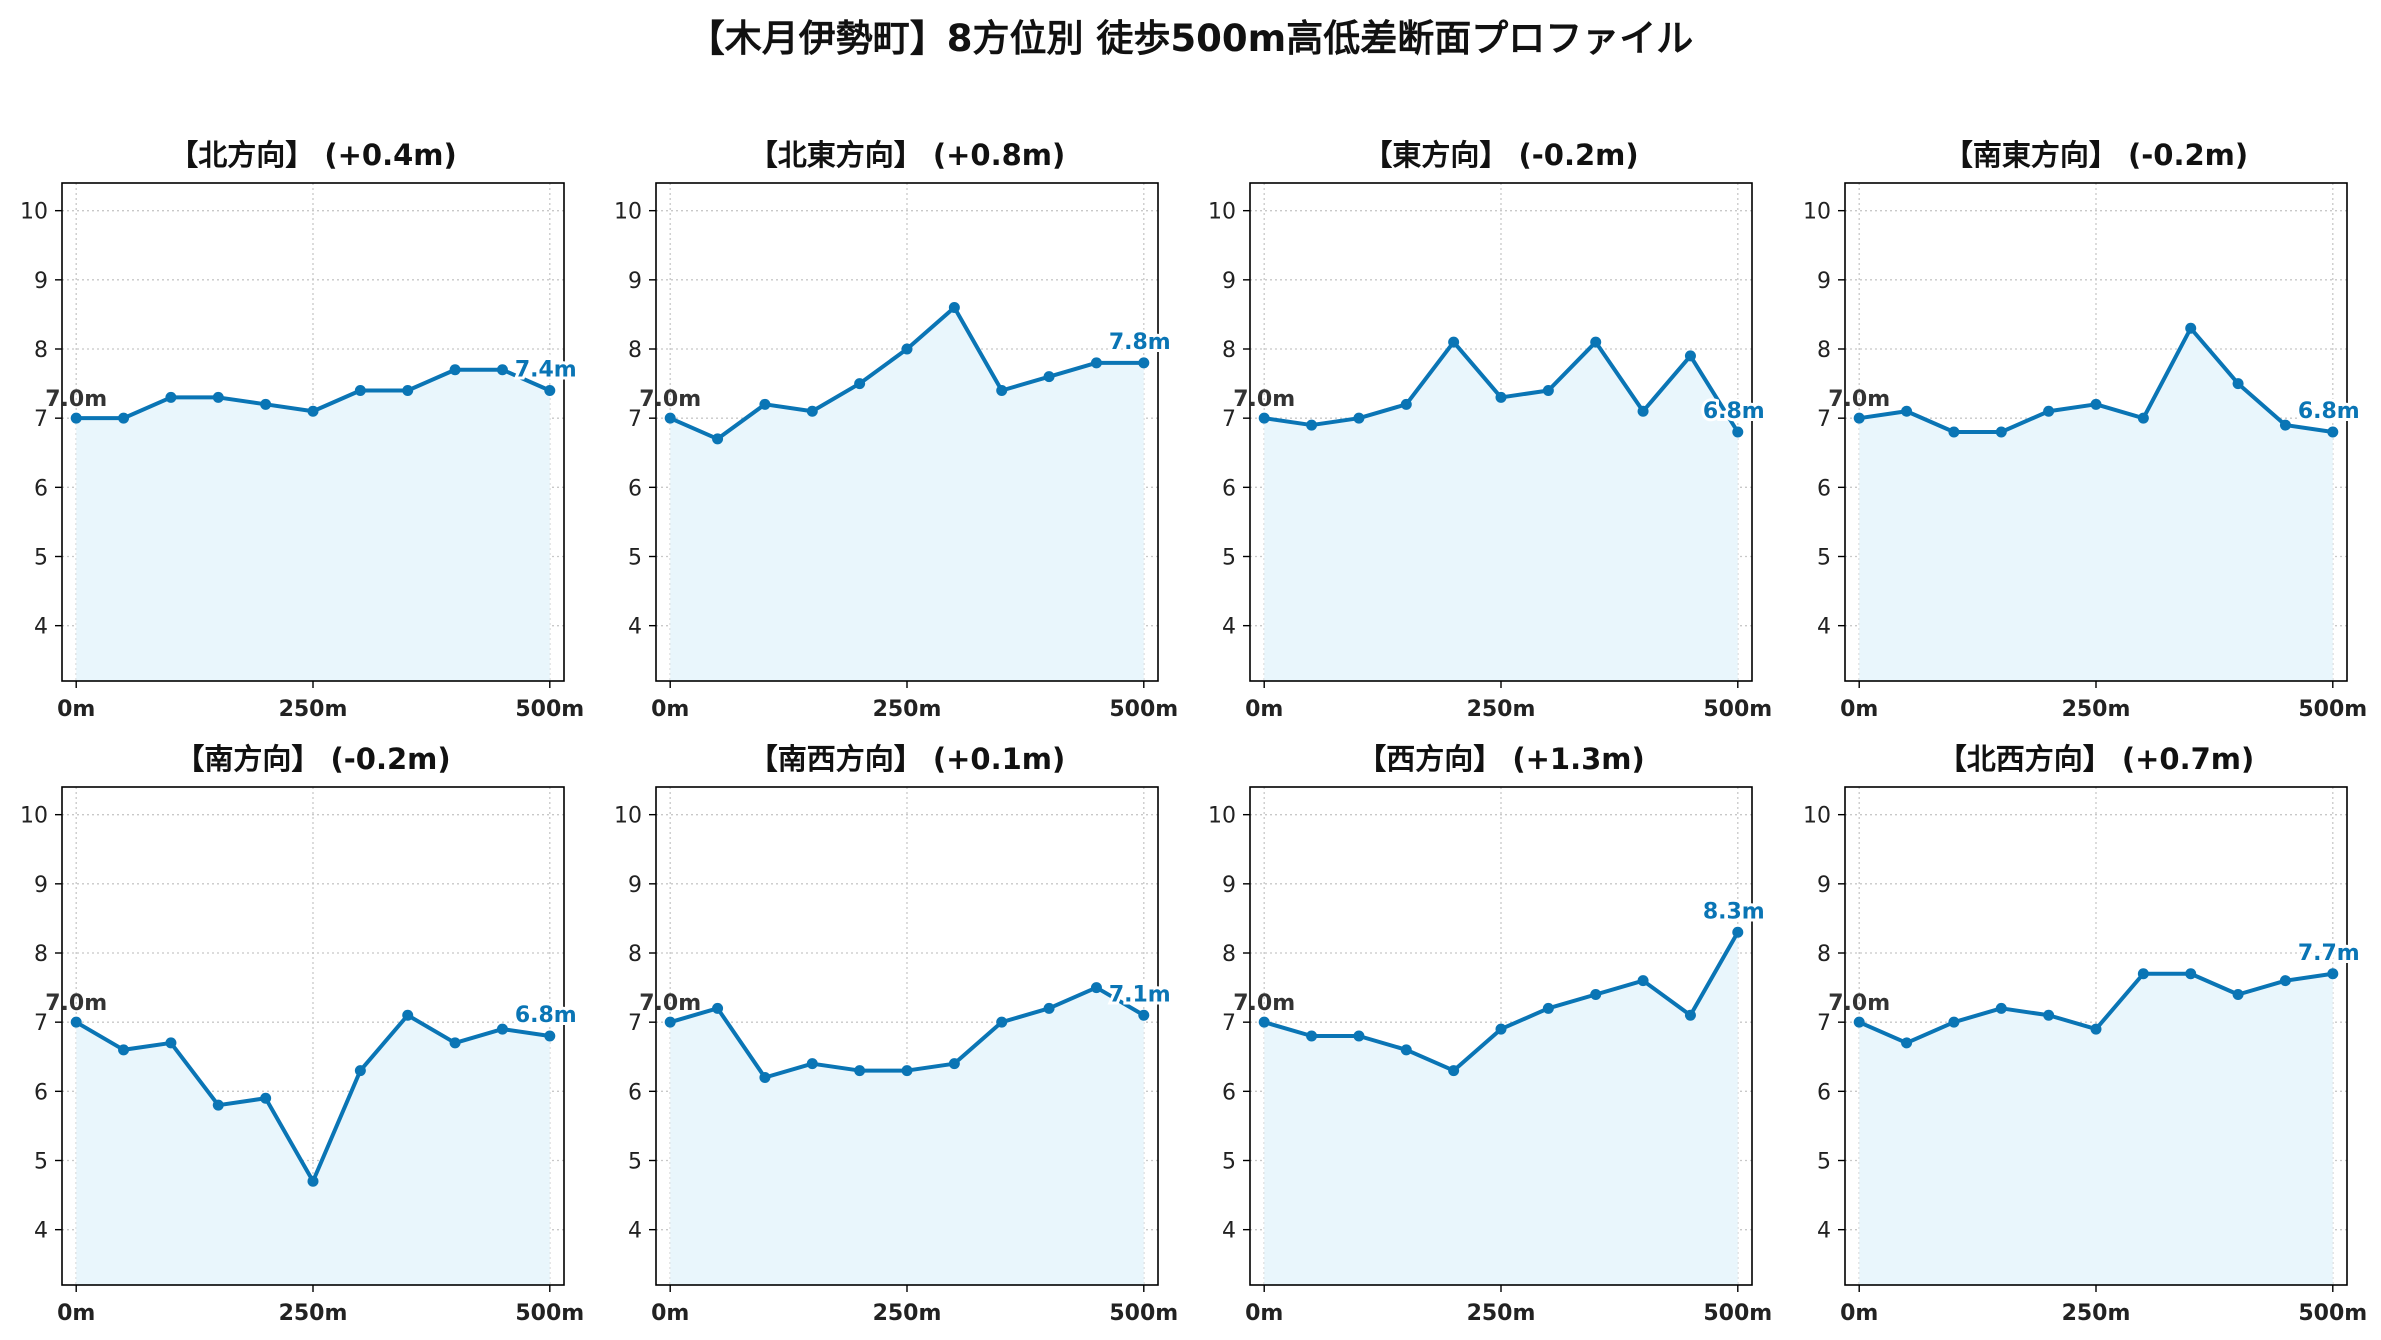 The height and width of the screenshot is (1340, 2381). What do you see at coordinates (1734, 411) in the screenshot?
I see `end-value-label: 6.8m` at bounding box center [1734, 411].